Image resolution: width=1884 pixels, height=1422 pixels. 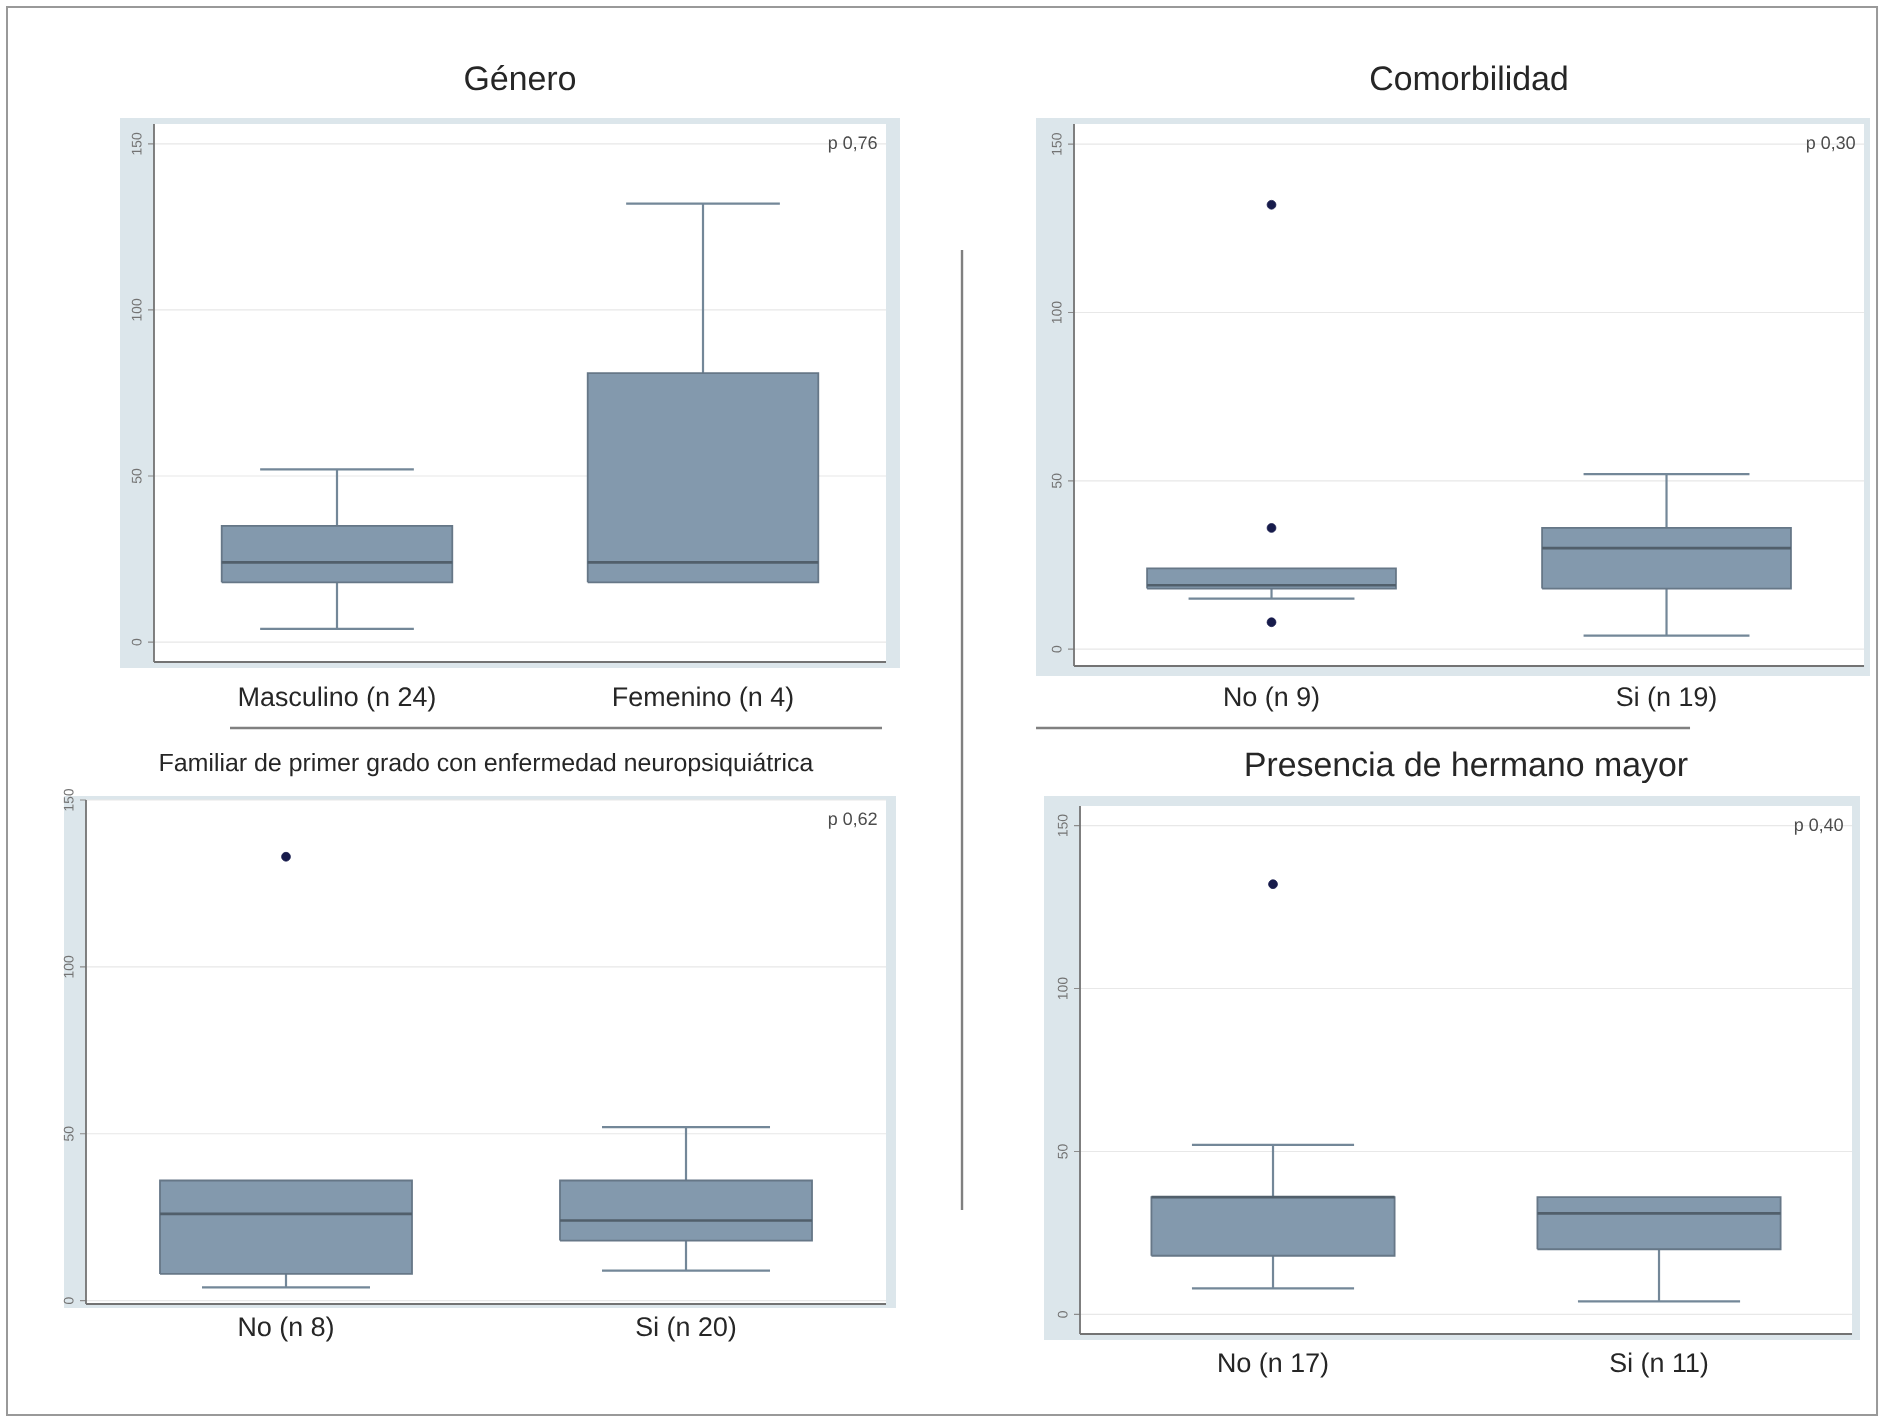 What do you see at coordinates (1659, 1365) in the screenshot?
I see `x-tick-label: Si (n 11)` at bounding box center [1659, 1365].